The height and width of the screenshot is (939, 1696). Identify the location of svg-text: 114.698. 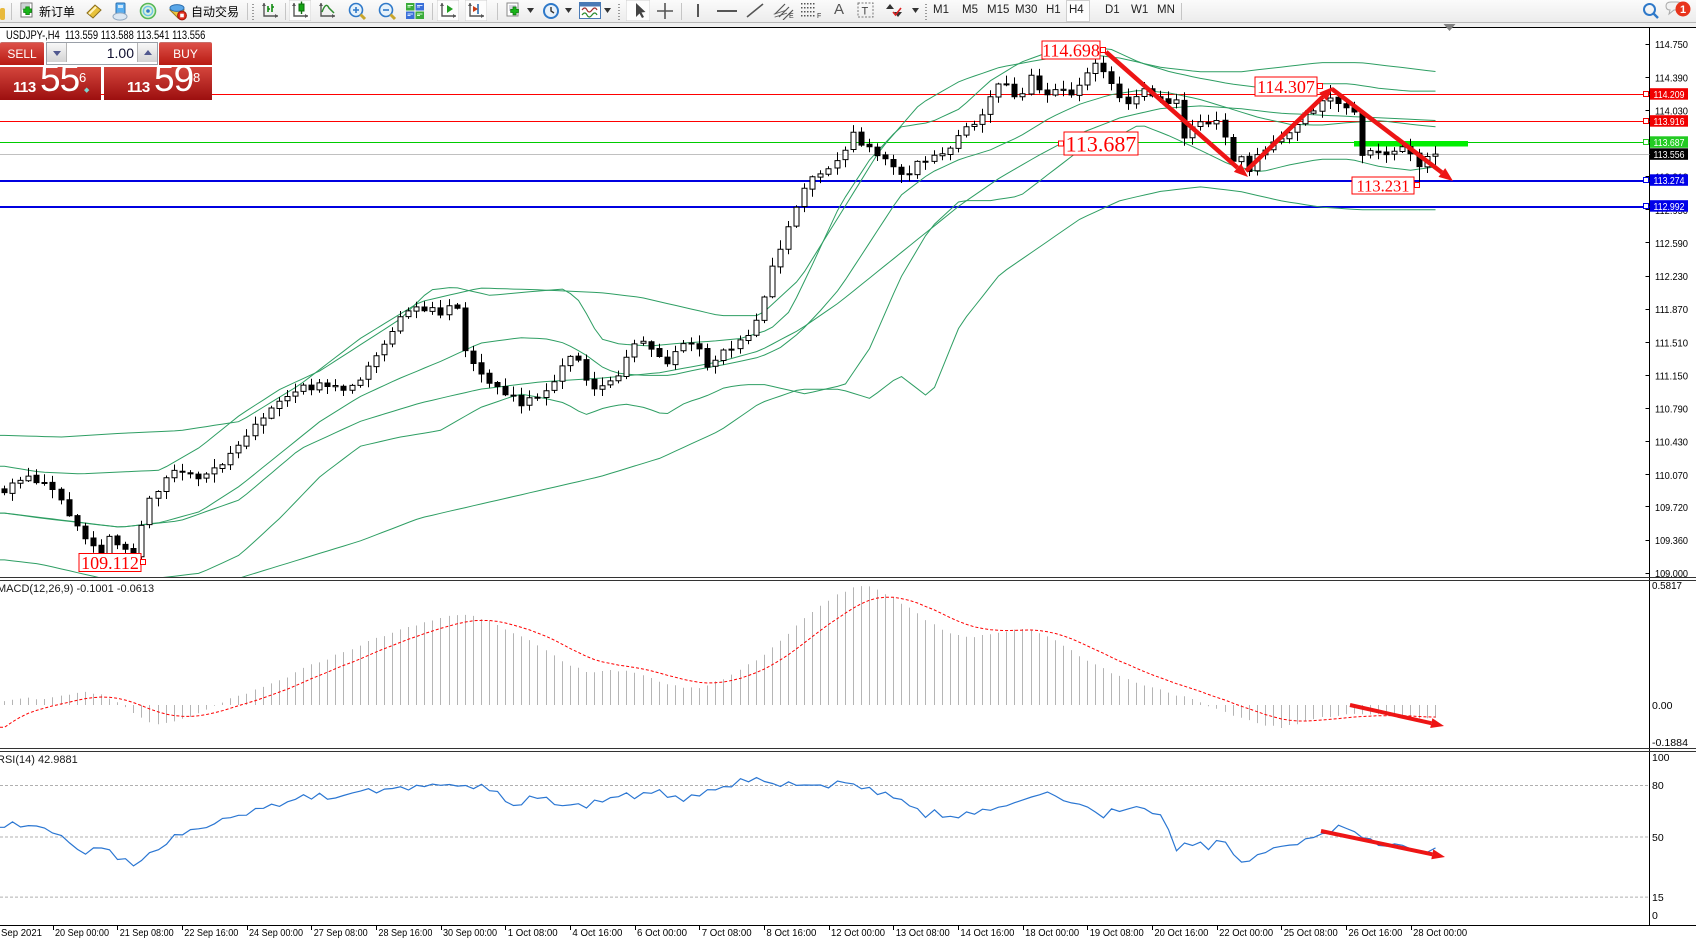
(1071, 50).